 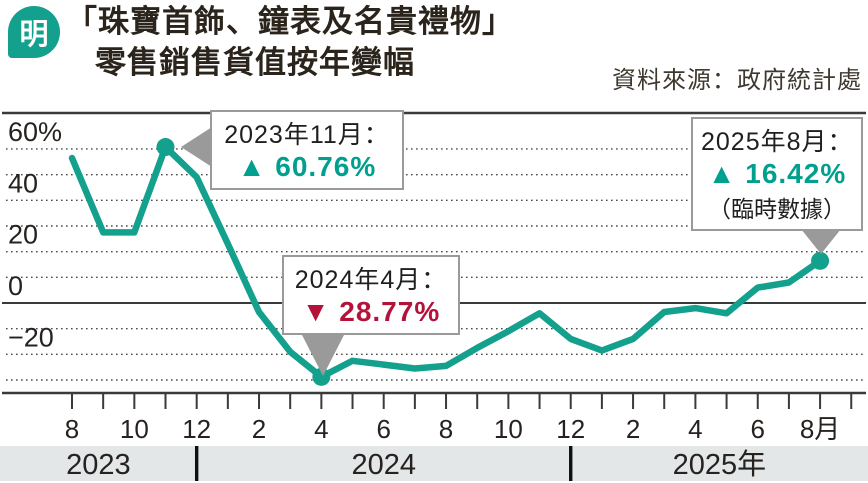 I want to click on year-label: 2024, so click(x=383, y=465).